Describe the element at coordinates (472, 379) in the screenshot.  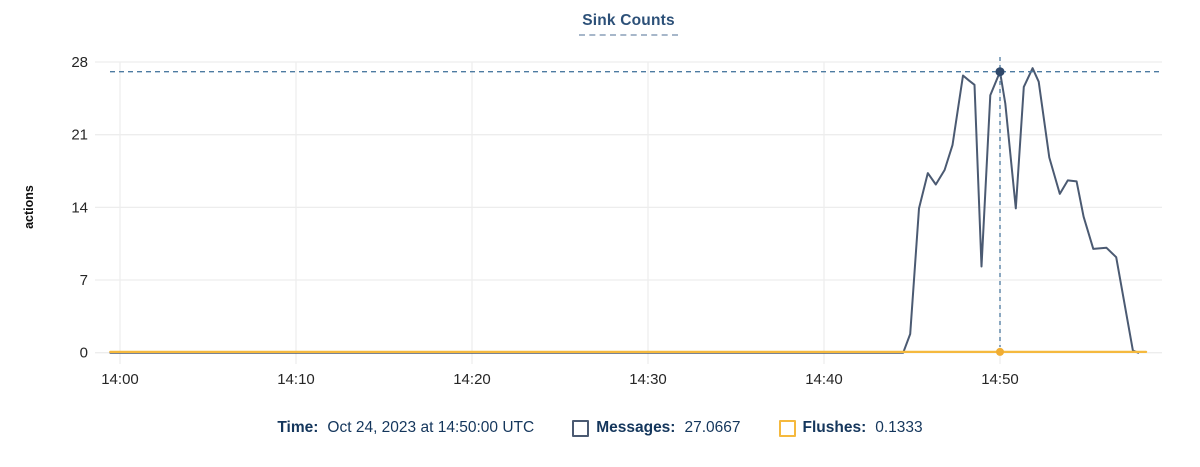
I see `x-tick-label: 14:20` at that location.